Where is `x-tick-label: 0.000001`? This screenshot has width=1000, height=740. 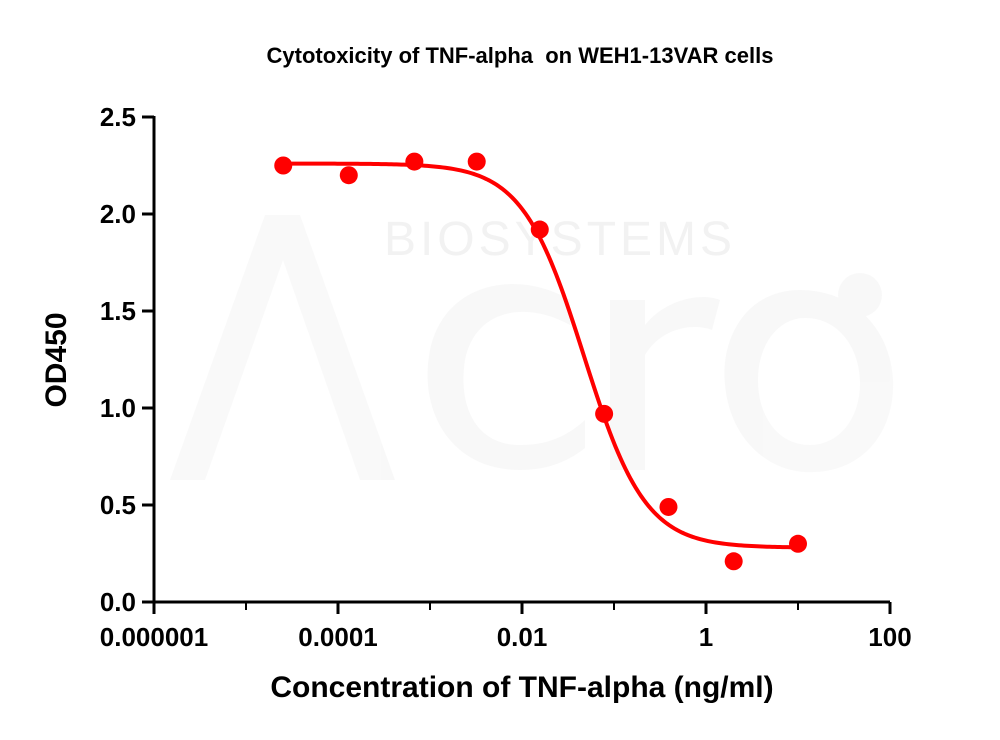
x-tick-label: 0.000001 is located at coordinates (154, 637).